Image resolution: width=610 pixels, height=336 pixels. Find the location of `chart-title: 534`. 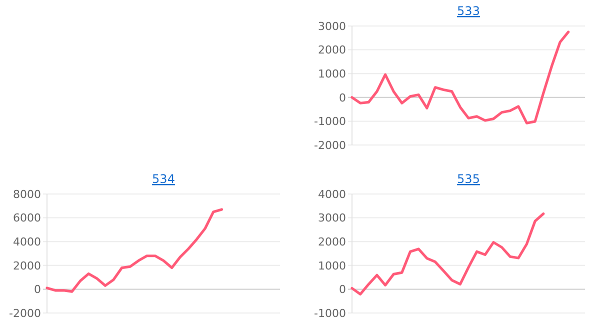

chart-title: 534 is located at coordinates (163, 179).